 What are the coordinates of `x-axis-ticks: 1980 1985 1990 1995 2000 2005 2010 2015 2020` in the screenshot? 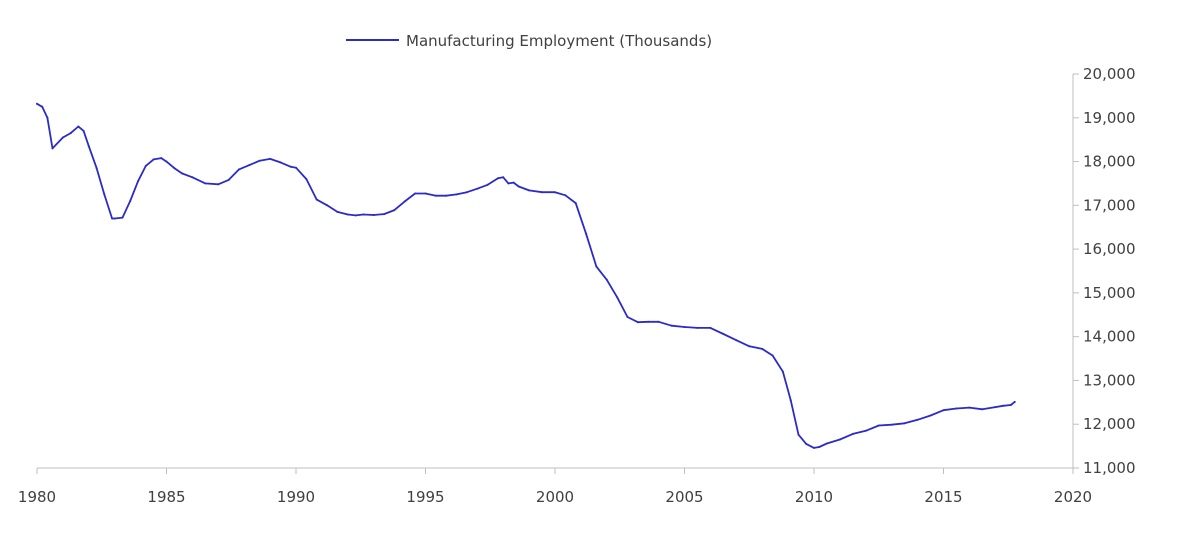 It's located at (555, 487).